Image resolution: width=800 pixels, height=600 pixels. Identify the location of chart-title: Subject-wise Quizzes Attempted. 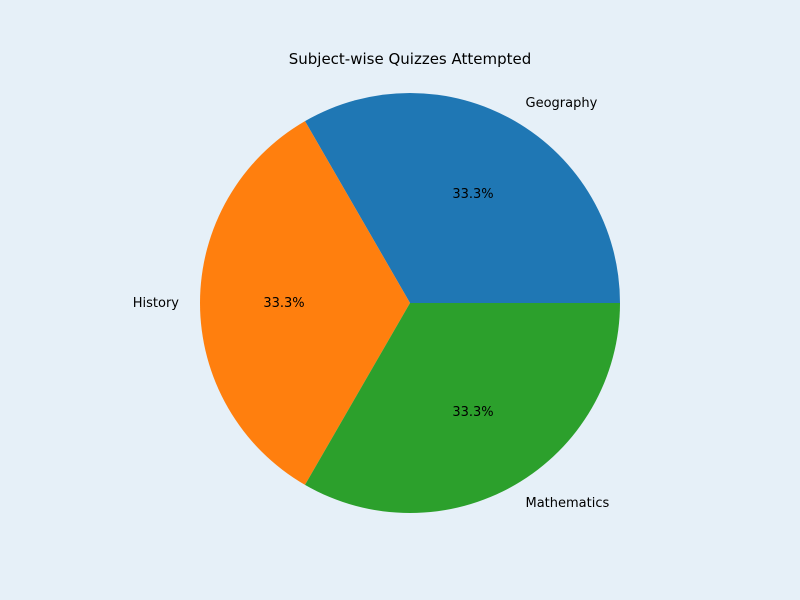
(410, 59).